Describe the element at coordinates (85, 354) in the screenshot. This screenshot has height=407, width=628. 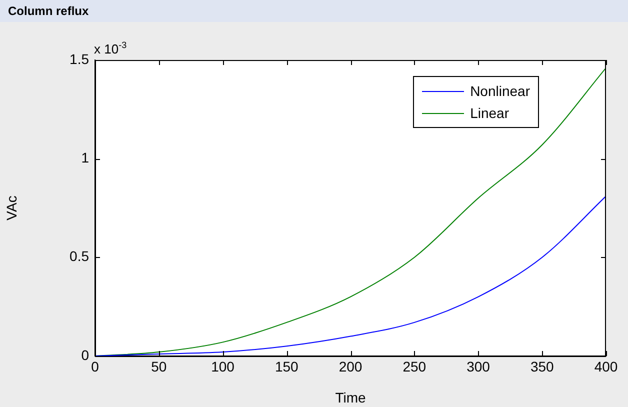
I see `y-tick-label: 0` at that location.